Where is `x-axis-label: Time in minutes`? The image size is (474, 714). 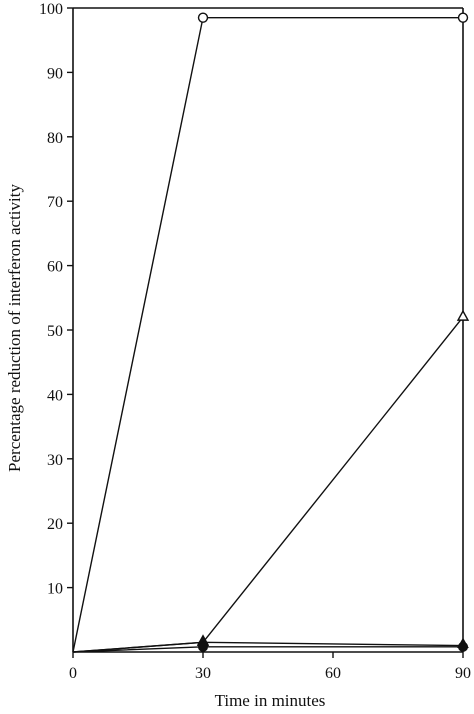 x-axis-label: Time in minutes is located at coordinates (270, 700).